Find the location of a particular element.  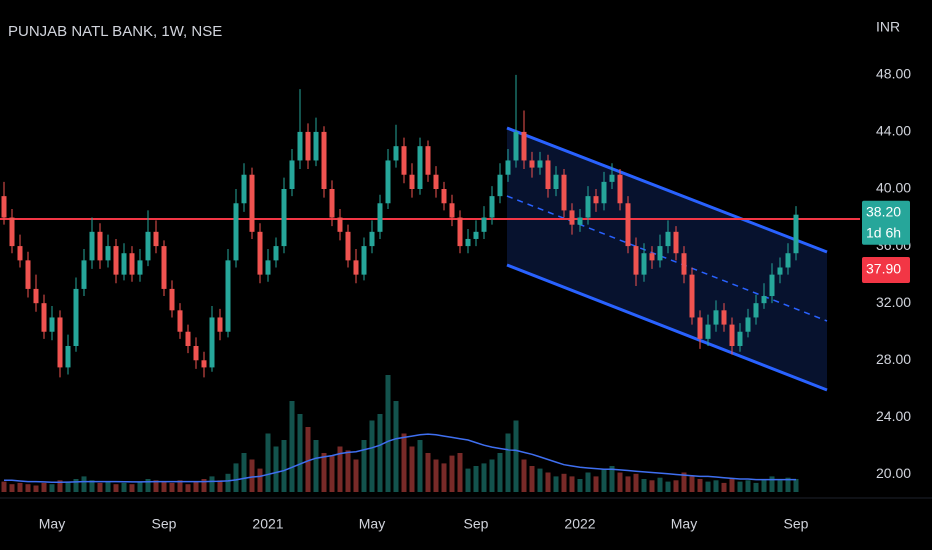

countdown-label: 1d 6h is located at coordinates (883, 232).